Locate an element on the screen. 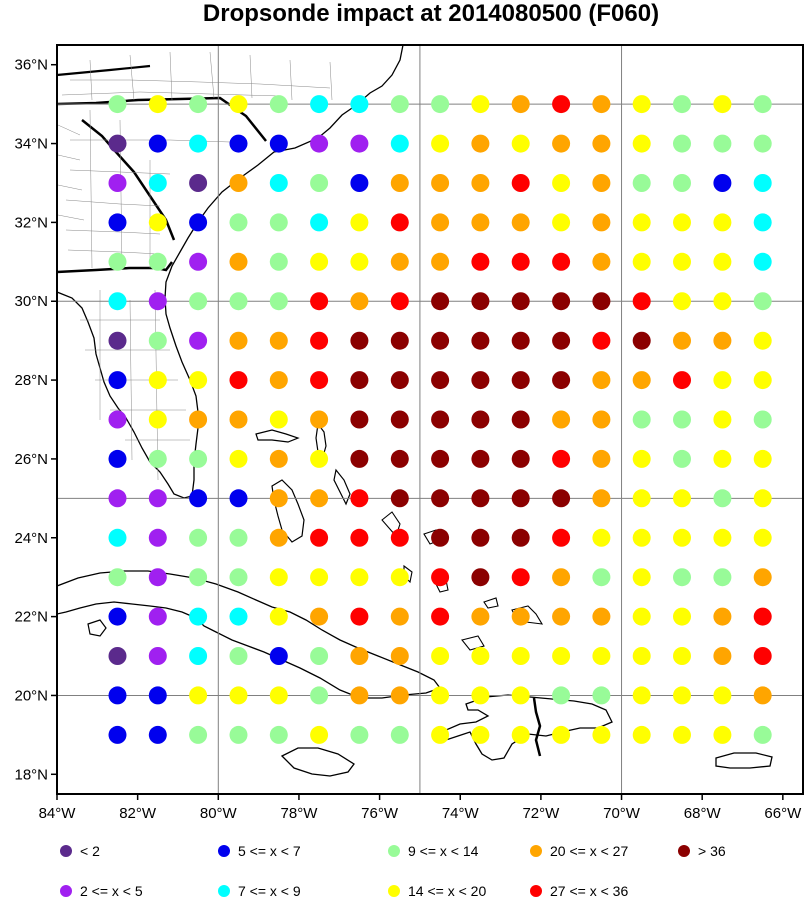 Image resolution: width=805 pixels, height=900 pixels. legend-label: 20 <= x < 27 is located at coordinates (589, 851).